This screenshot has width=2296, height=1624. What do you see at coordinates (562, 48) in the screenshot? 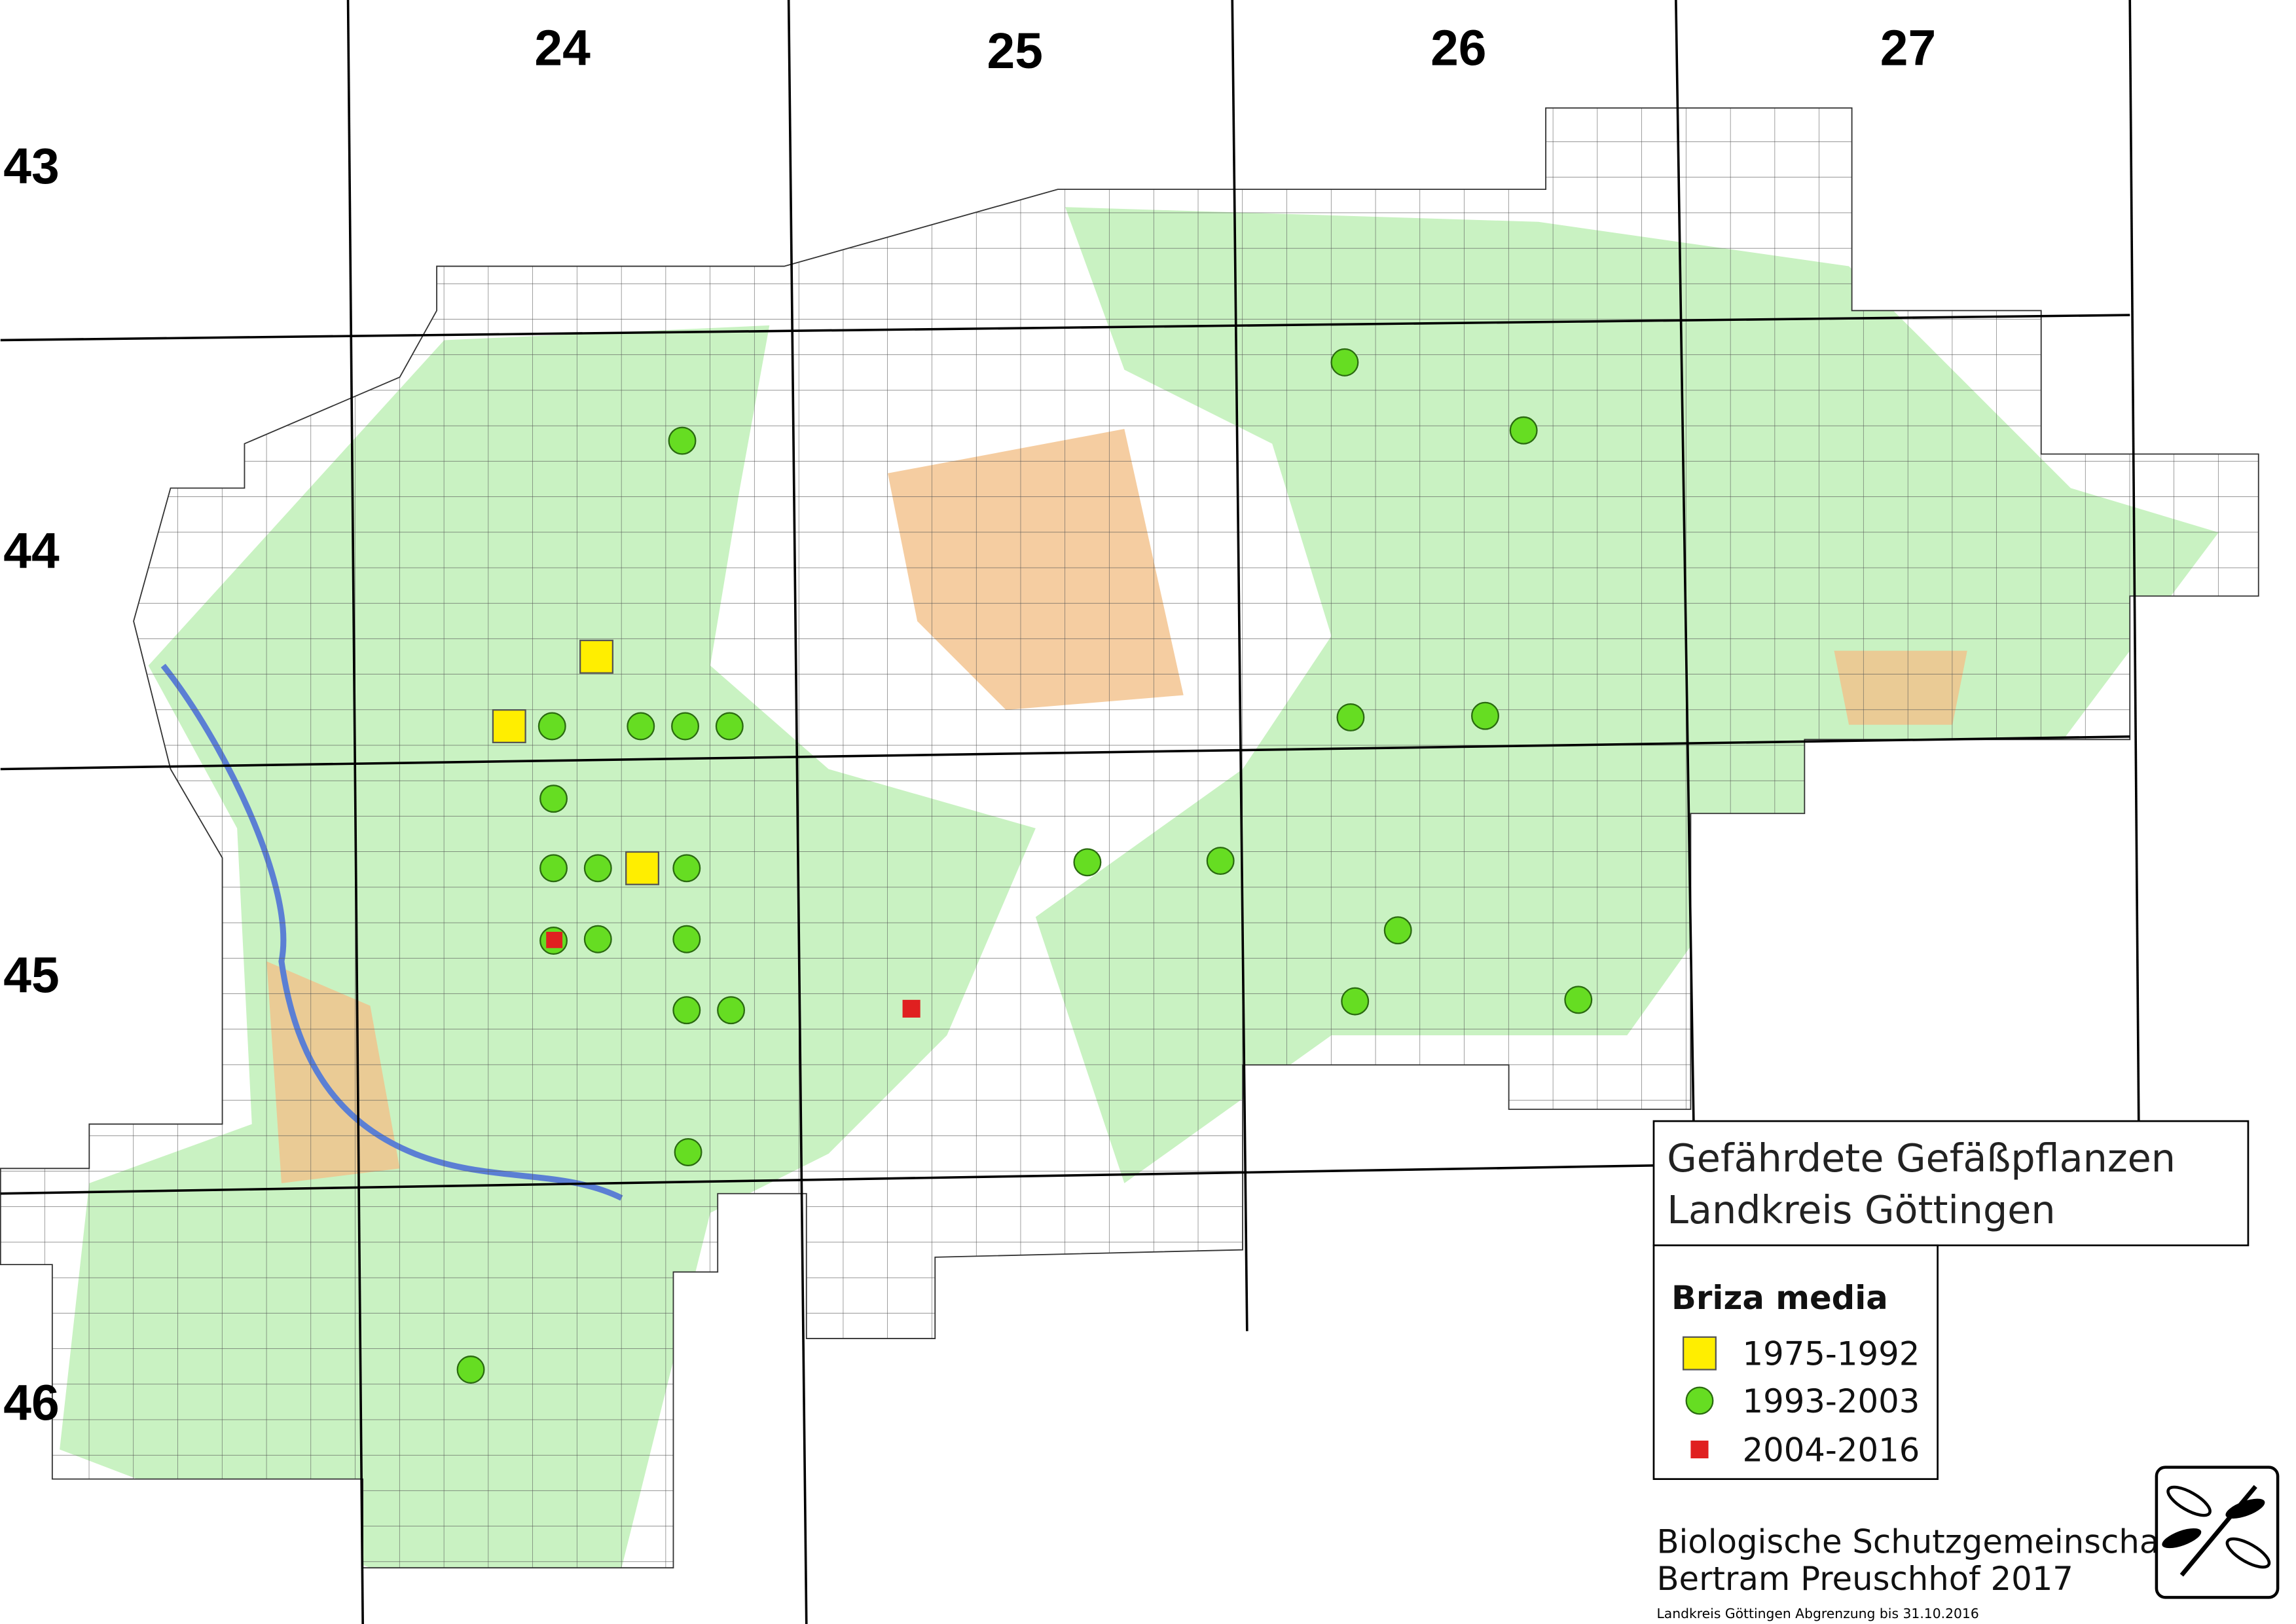
I see `column-label: 24` at bounding box center [562, 48].